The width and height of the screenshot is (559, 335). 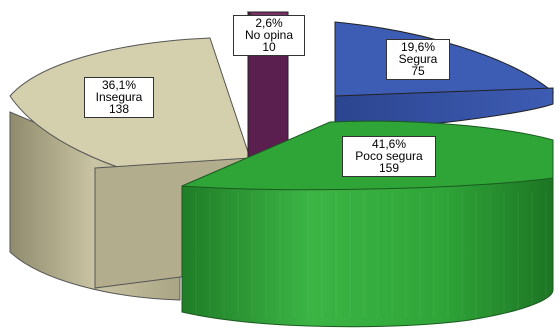 I want to click on label-no-opina-name: No opina, so click(x=269, y=35).